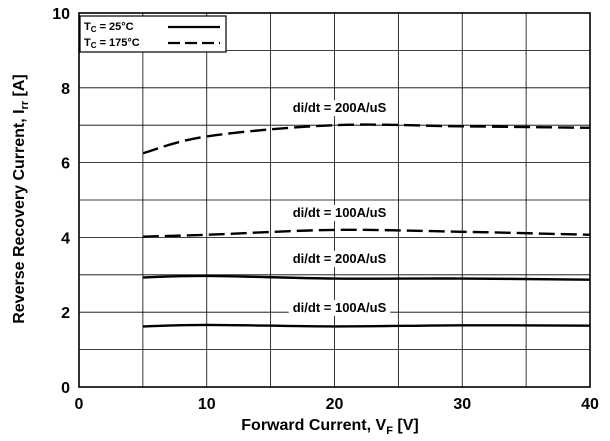  I want to click on series-annotation-1: di/dt = 200A/uS, so click(340, 107).